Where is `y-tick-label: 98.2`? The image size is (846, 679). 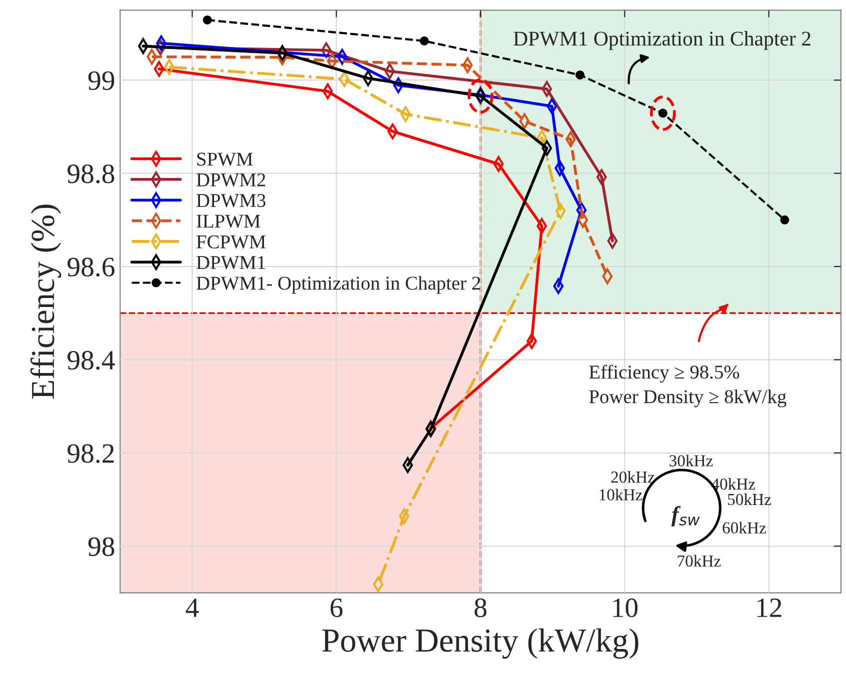
y-tick-label: 98.2 is located at coordinates (91, 453).